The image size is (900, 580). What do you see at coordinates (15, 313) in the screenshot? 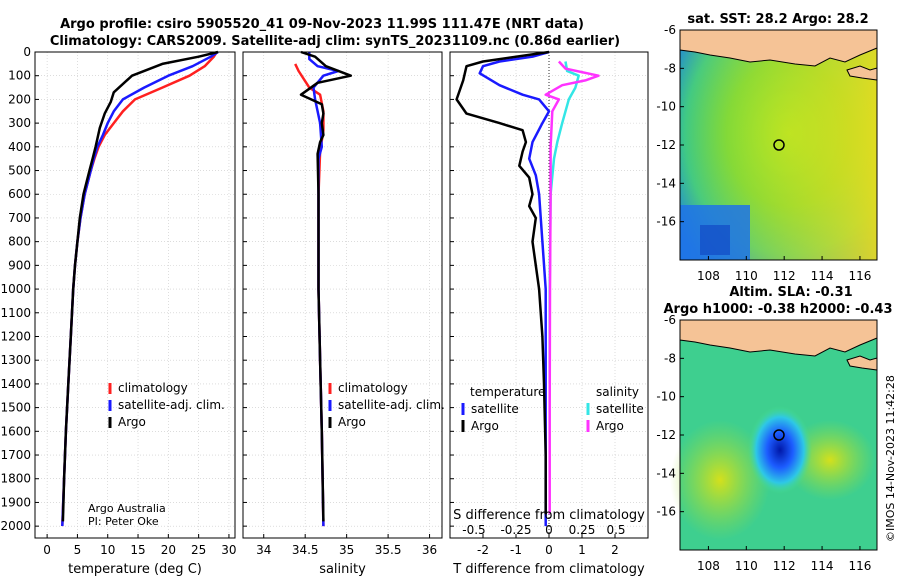
I see `y-tick-label: 1100` at bounding box center [15, 313].